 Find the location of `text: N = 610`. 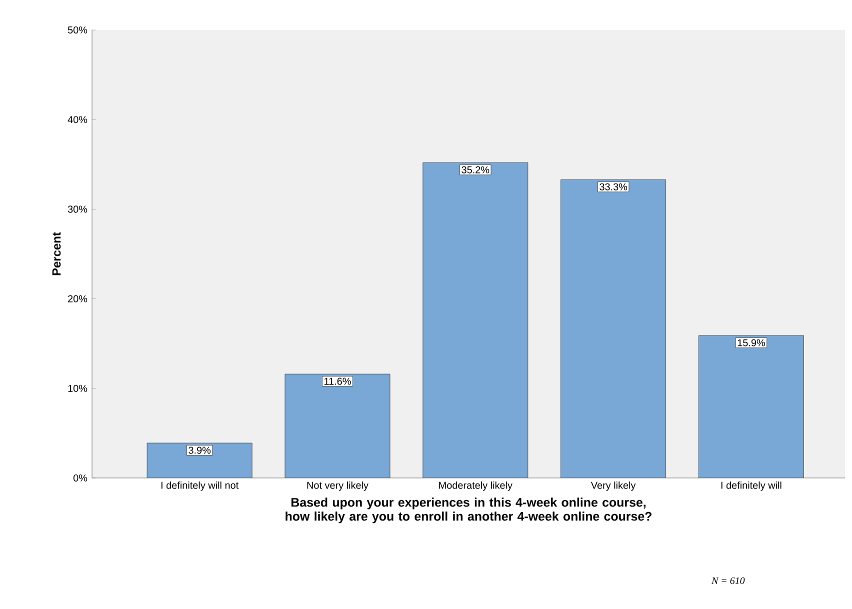

text: N = 610 is located at coordinates (728, 580).